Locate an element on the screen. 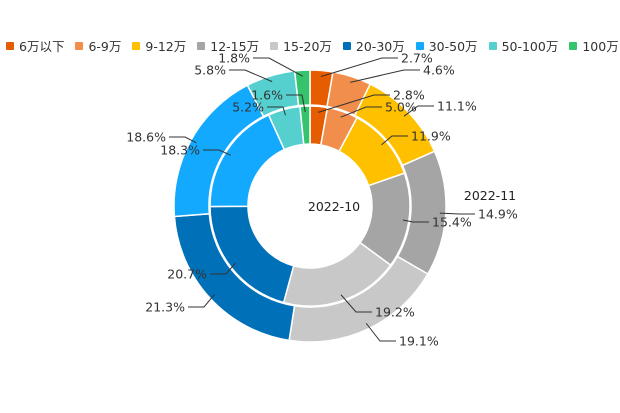 The width and height of the screenshot is (620, 413). legend-item: 12-15万 is located at coordinates (228, 45).